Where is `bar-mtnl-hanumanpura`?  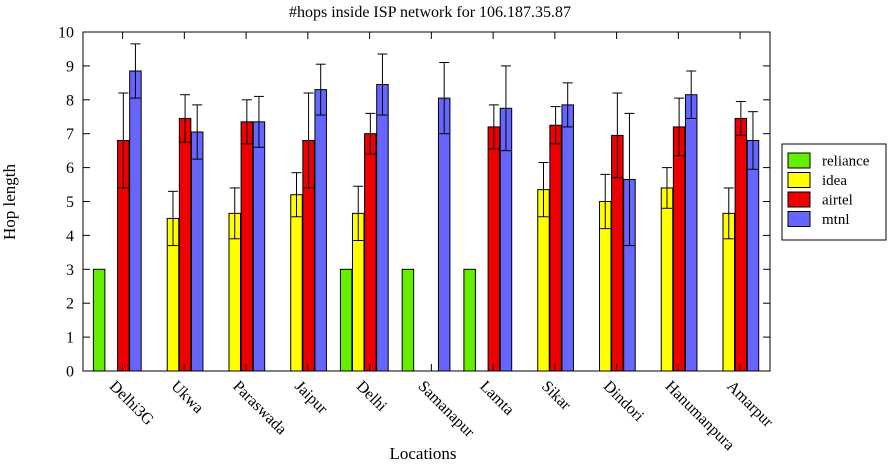 bar-mtnl-hanumanpura is located at coordinates (691, 233).